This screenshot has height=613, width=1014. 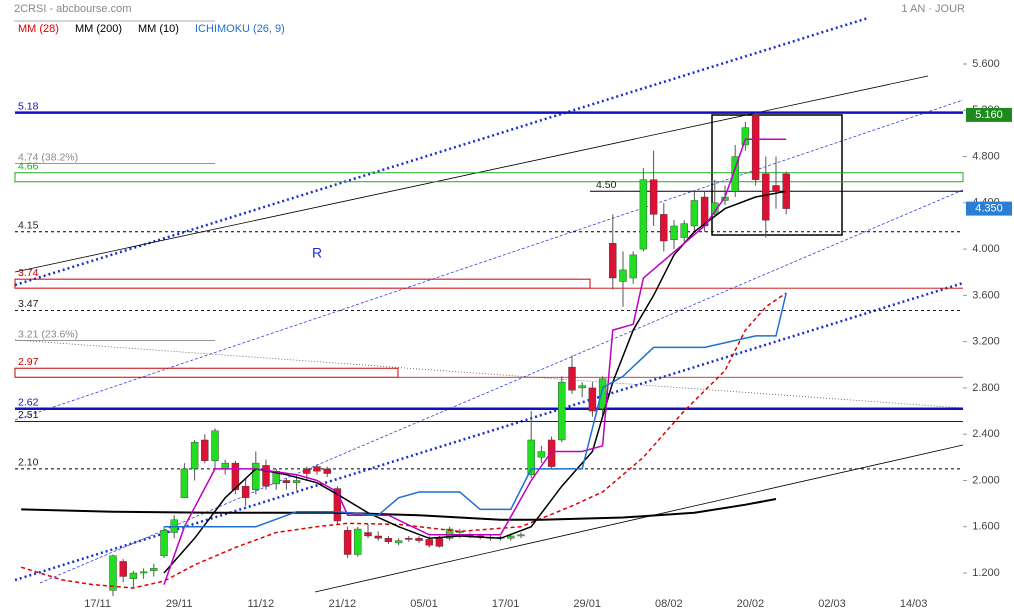 I want to click on level-label: 3.74, so click(x=28, y=273).